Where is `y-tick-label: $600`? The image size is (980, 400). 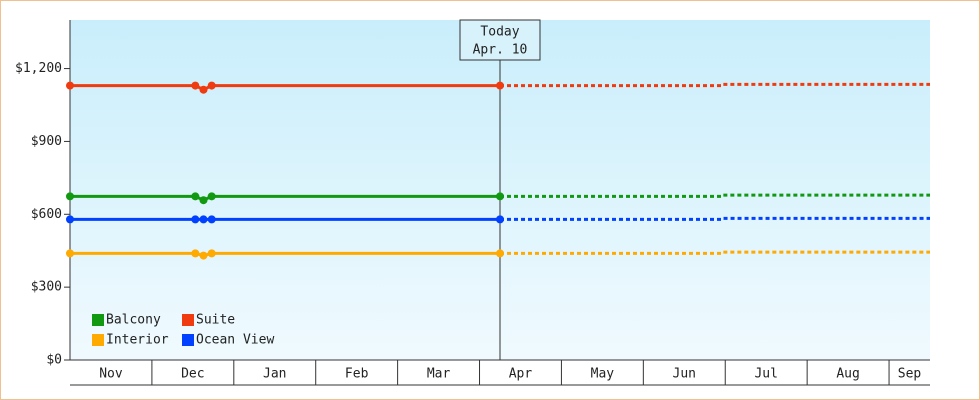 y-tick-label: $600 is located at coordinates (46, 214).